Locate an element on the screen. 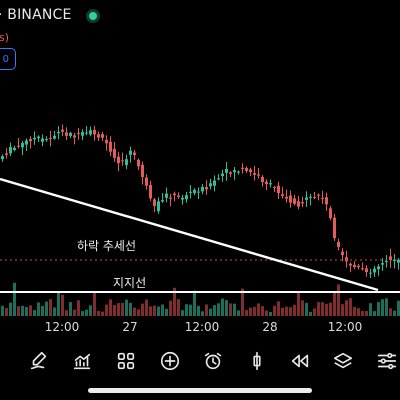 This screenshot has width=400, height=400. indicators-button is located at coordinates (82, 361).